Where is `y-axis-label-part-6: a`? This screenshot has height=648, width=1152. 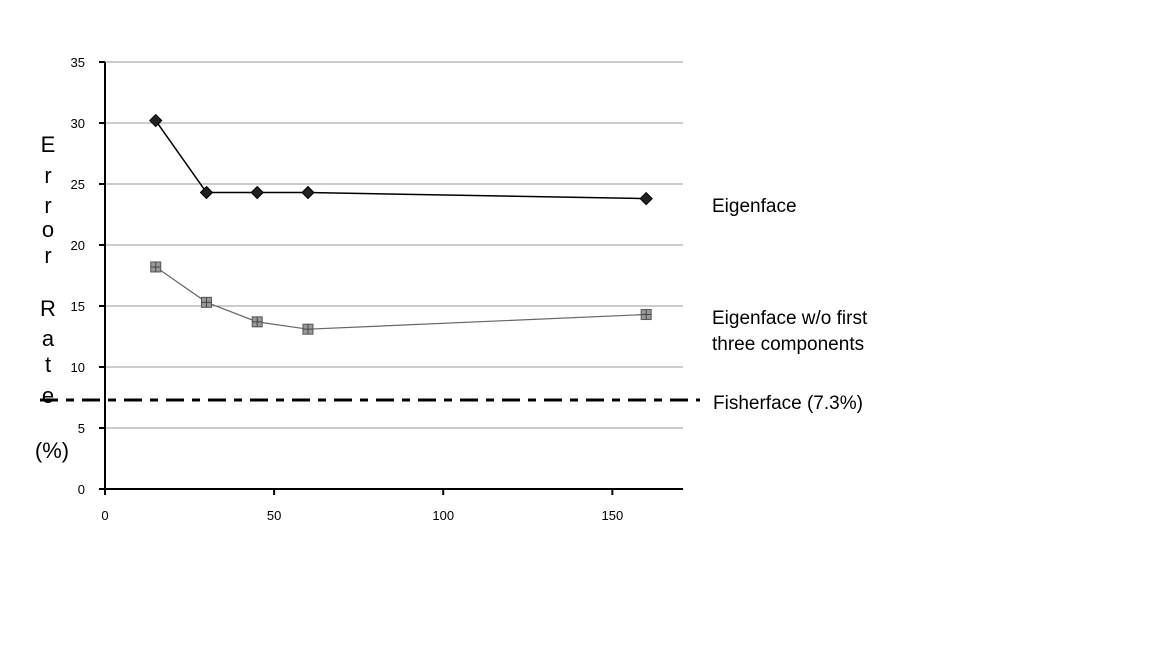
y-axis-label-part-6: a is located at coordinates (48, 338).